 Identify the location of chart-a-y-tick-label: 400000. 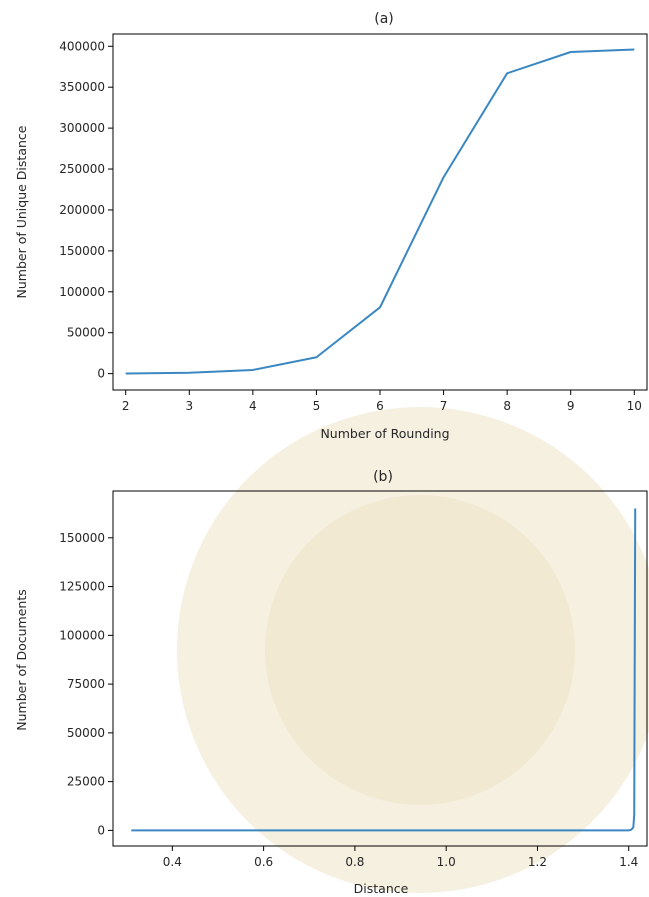
(82, 46).